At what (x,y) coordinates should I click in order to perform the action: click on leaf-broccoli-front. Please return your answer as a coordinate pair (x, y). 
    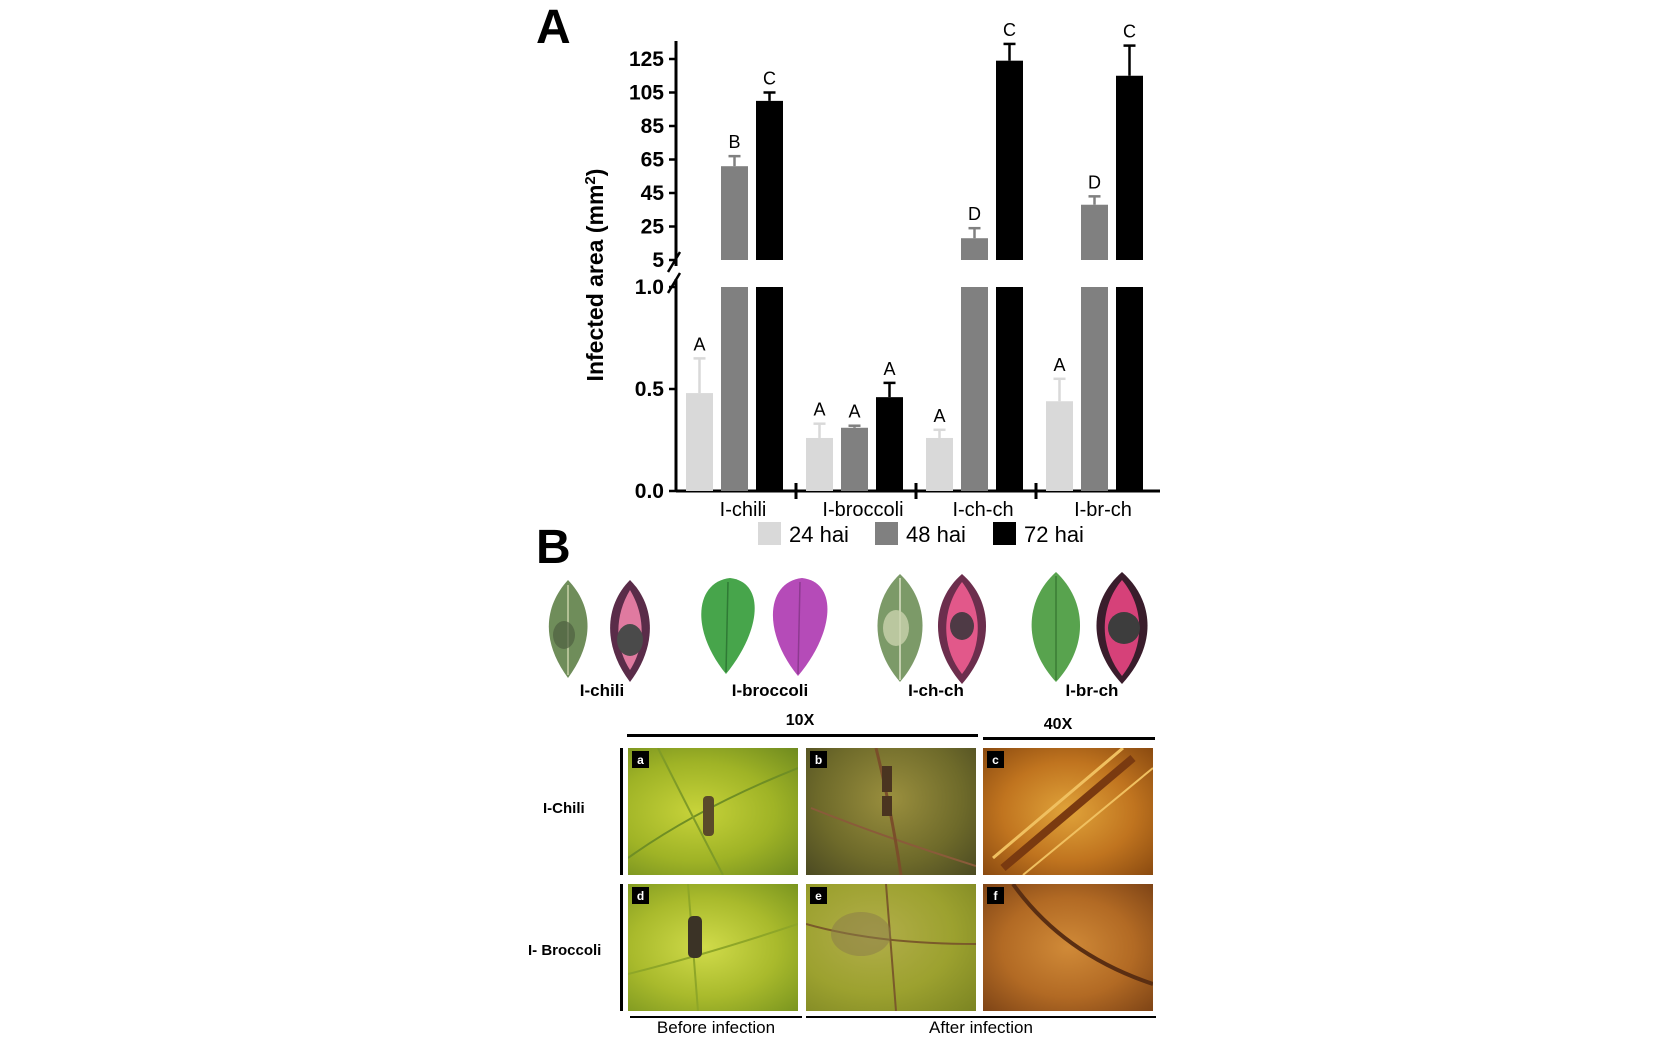
    Looking at the image, I should click on (728, 626).